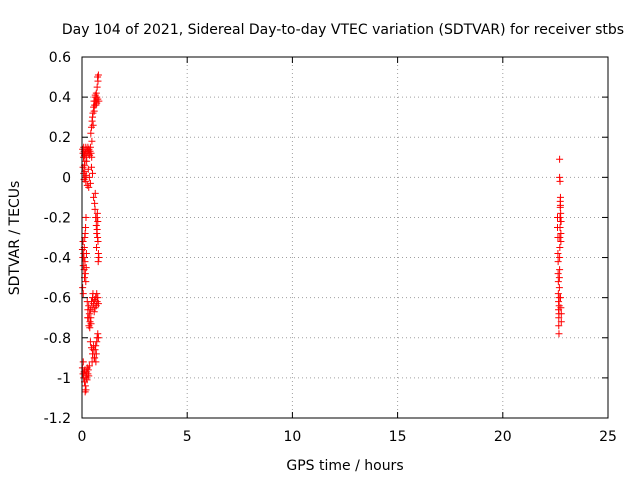 Image resolution: width=640 pixels, height=480 pixels. Describe the element at coordinates (64, 379) in the screenshot. I see `y-tick-label: -1` at that location.